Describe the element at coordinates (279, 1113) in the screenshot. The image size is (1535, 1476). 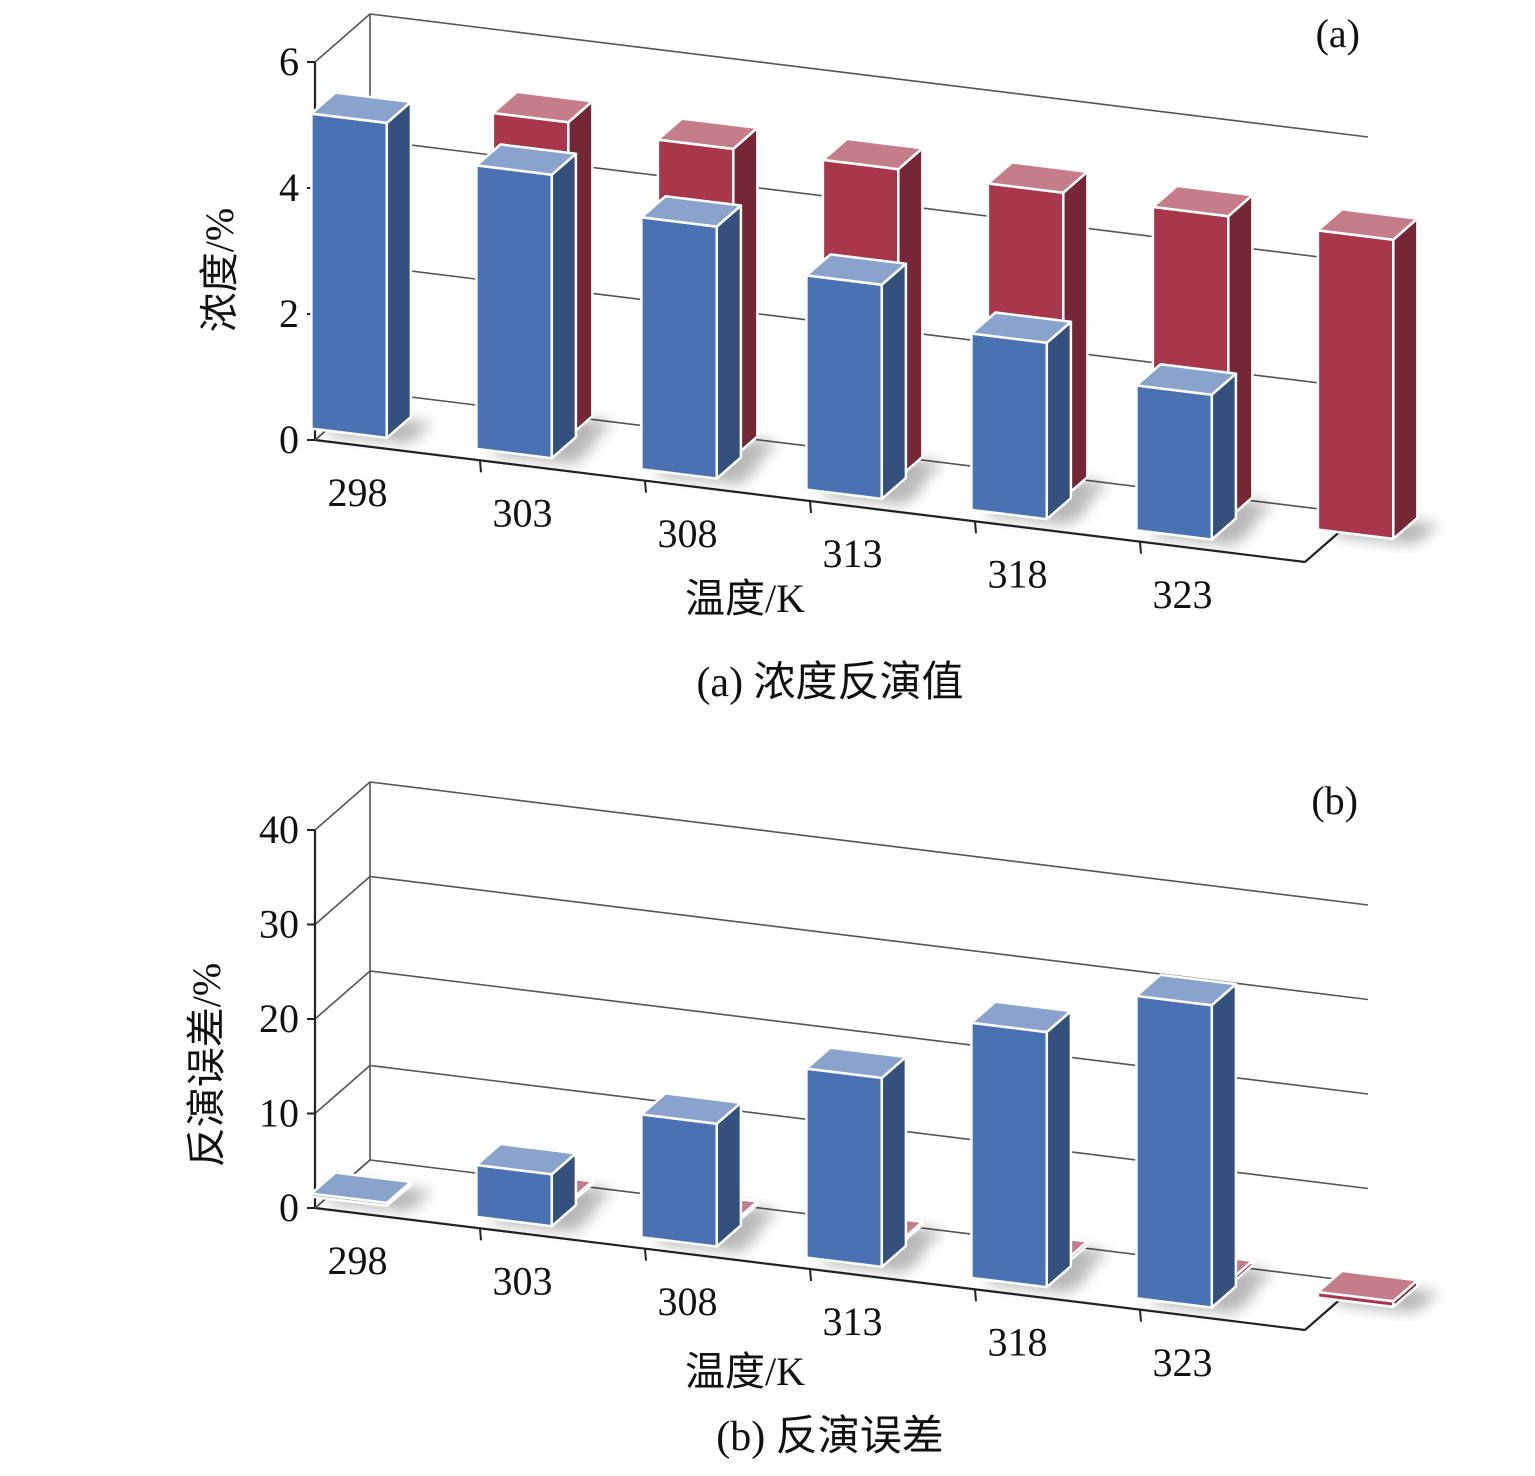
I see `y-tick-label: 10` at that location.